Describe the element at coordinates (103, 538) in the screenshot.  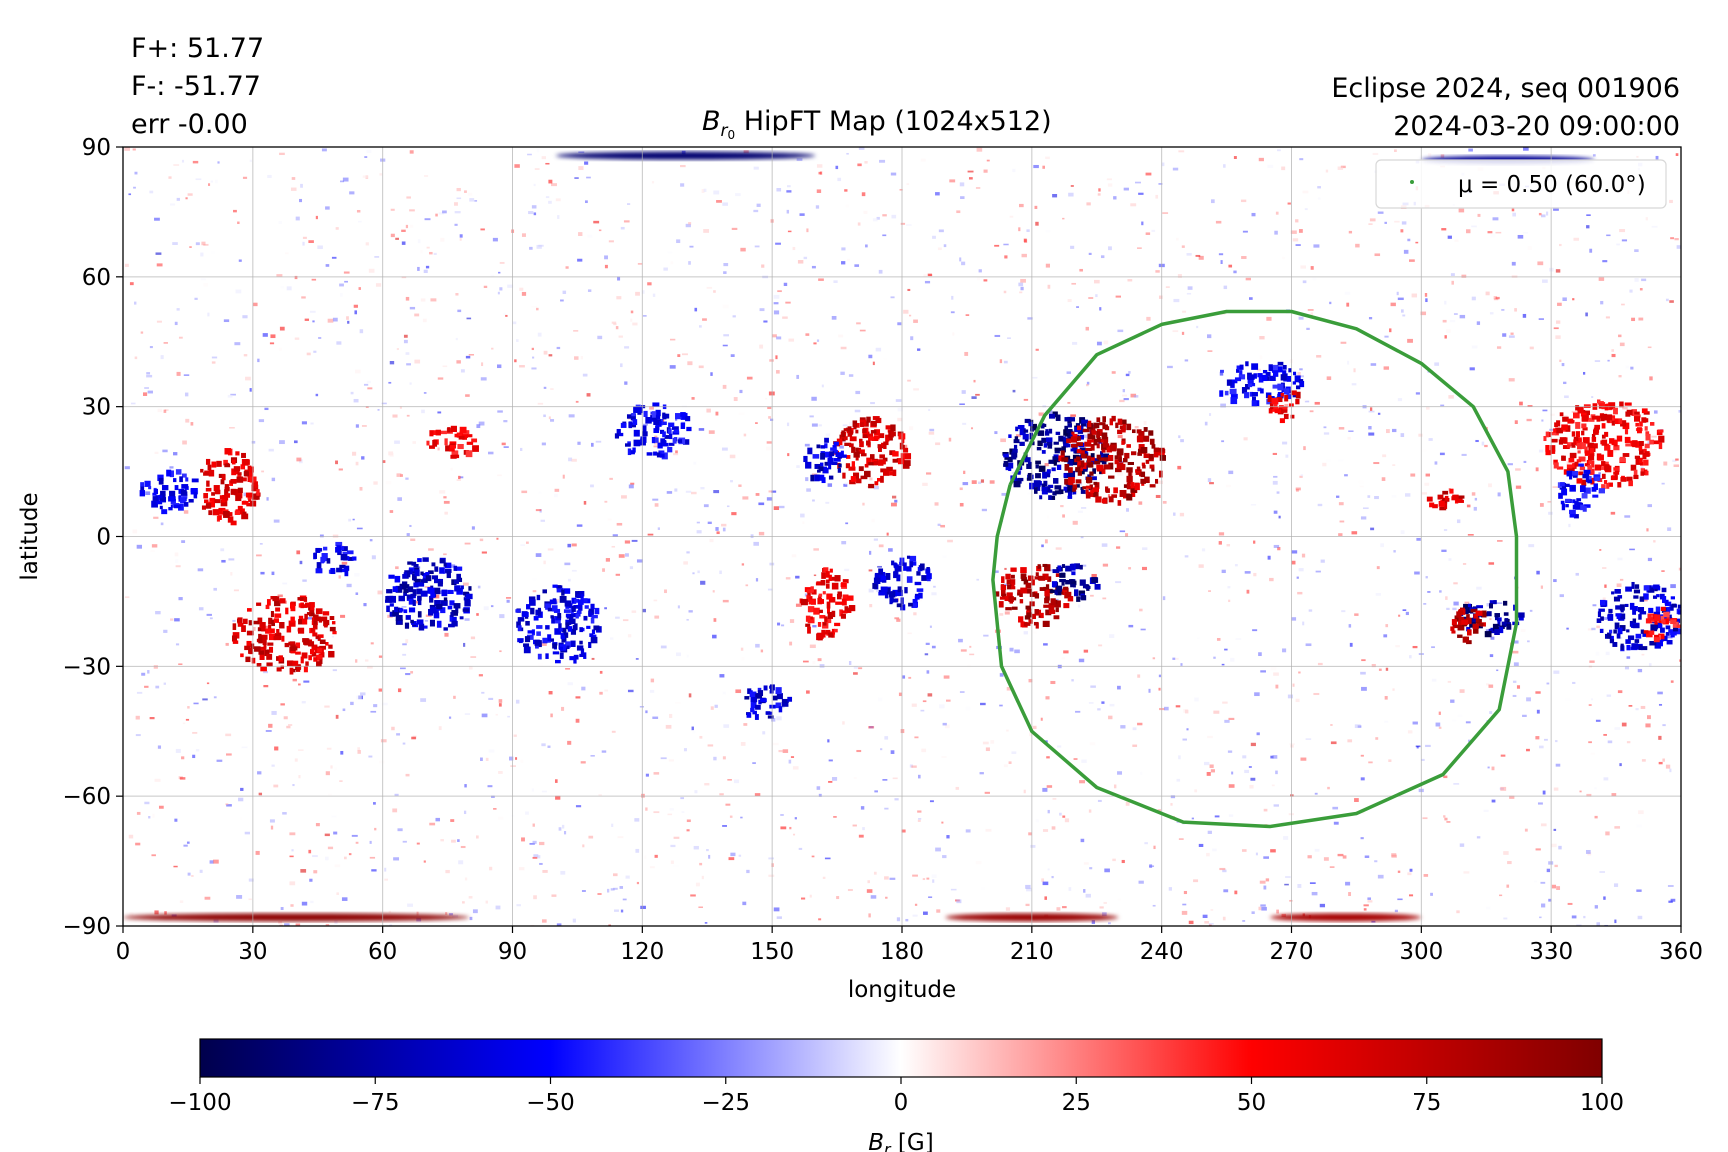
I see `y-tick-label: 0` at that location.